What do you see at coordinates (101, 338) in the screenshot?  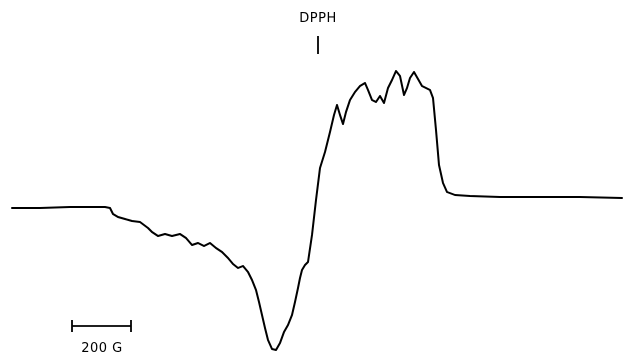 I see `scale-bar: 200 G` at bounding box center [101, 338].